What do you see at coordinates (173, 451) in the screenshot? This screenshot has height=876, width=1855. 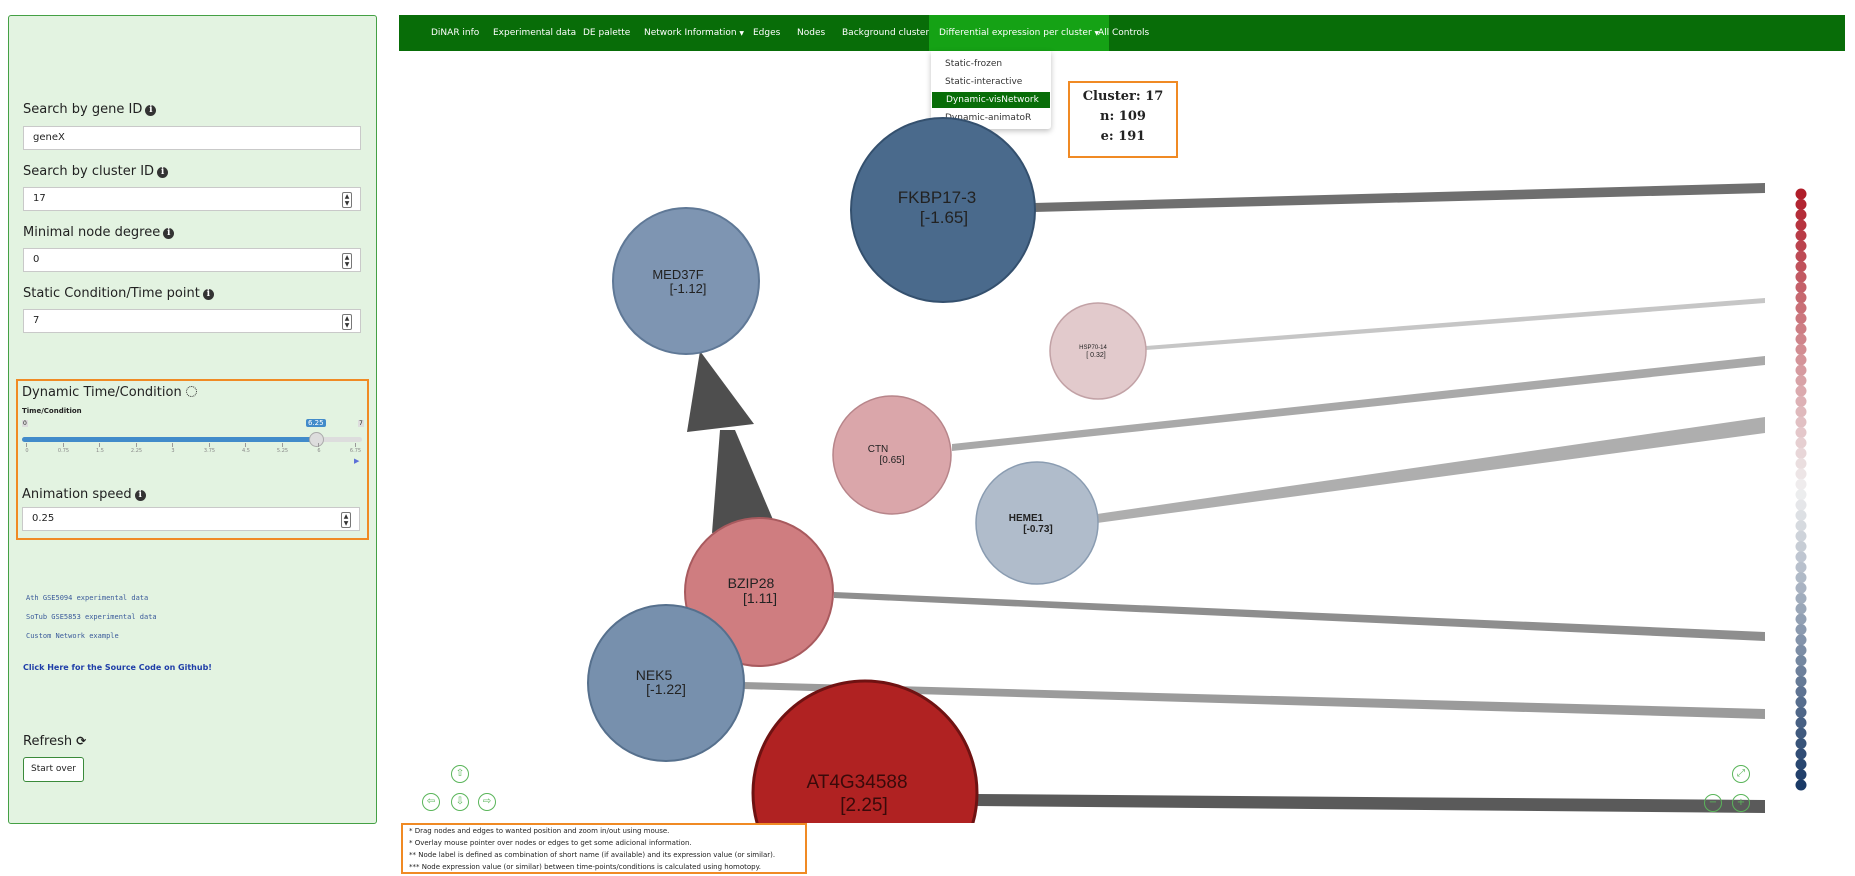 I see `slider-tick-label: 3` at bounding box center [173, 451].